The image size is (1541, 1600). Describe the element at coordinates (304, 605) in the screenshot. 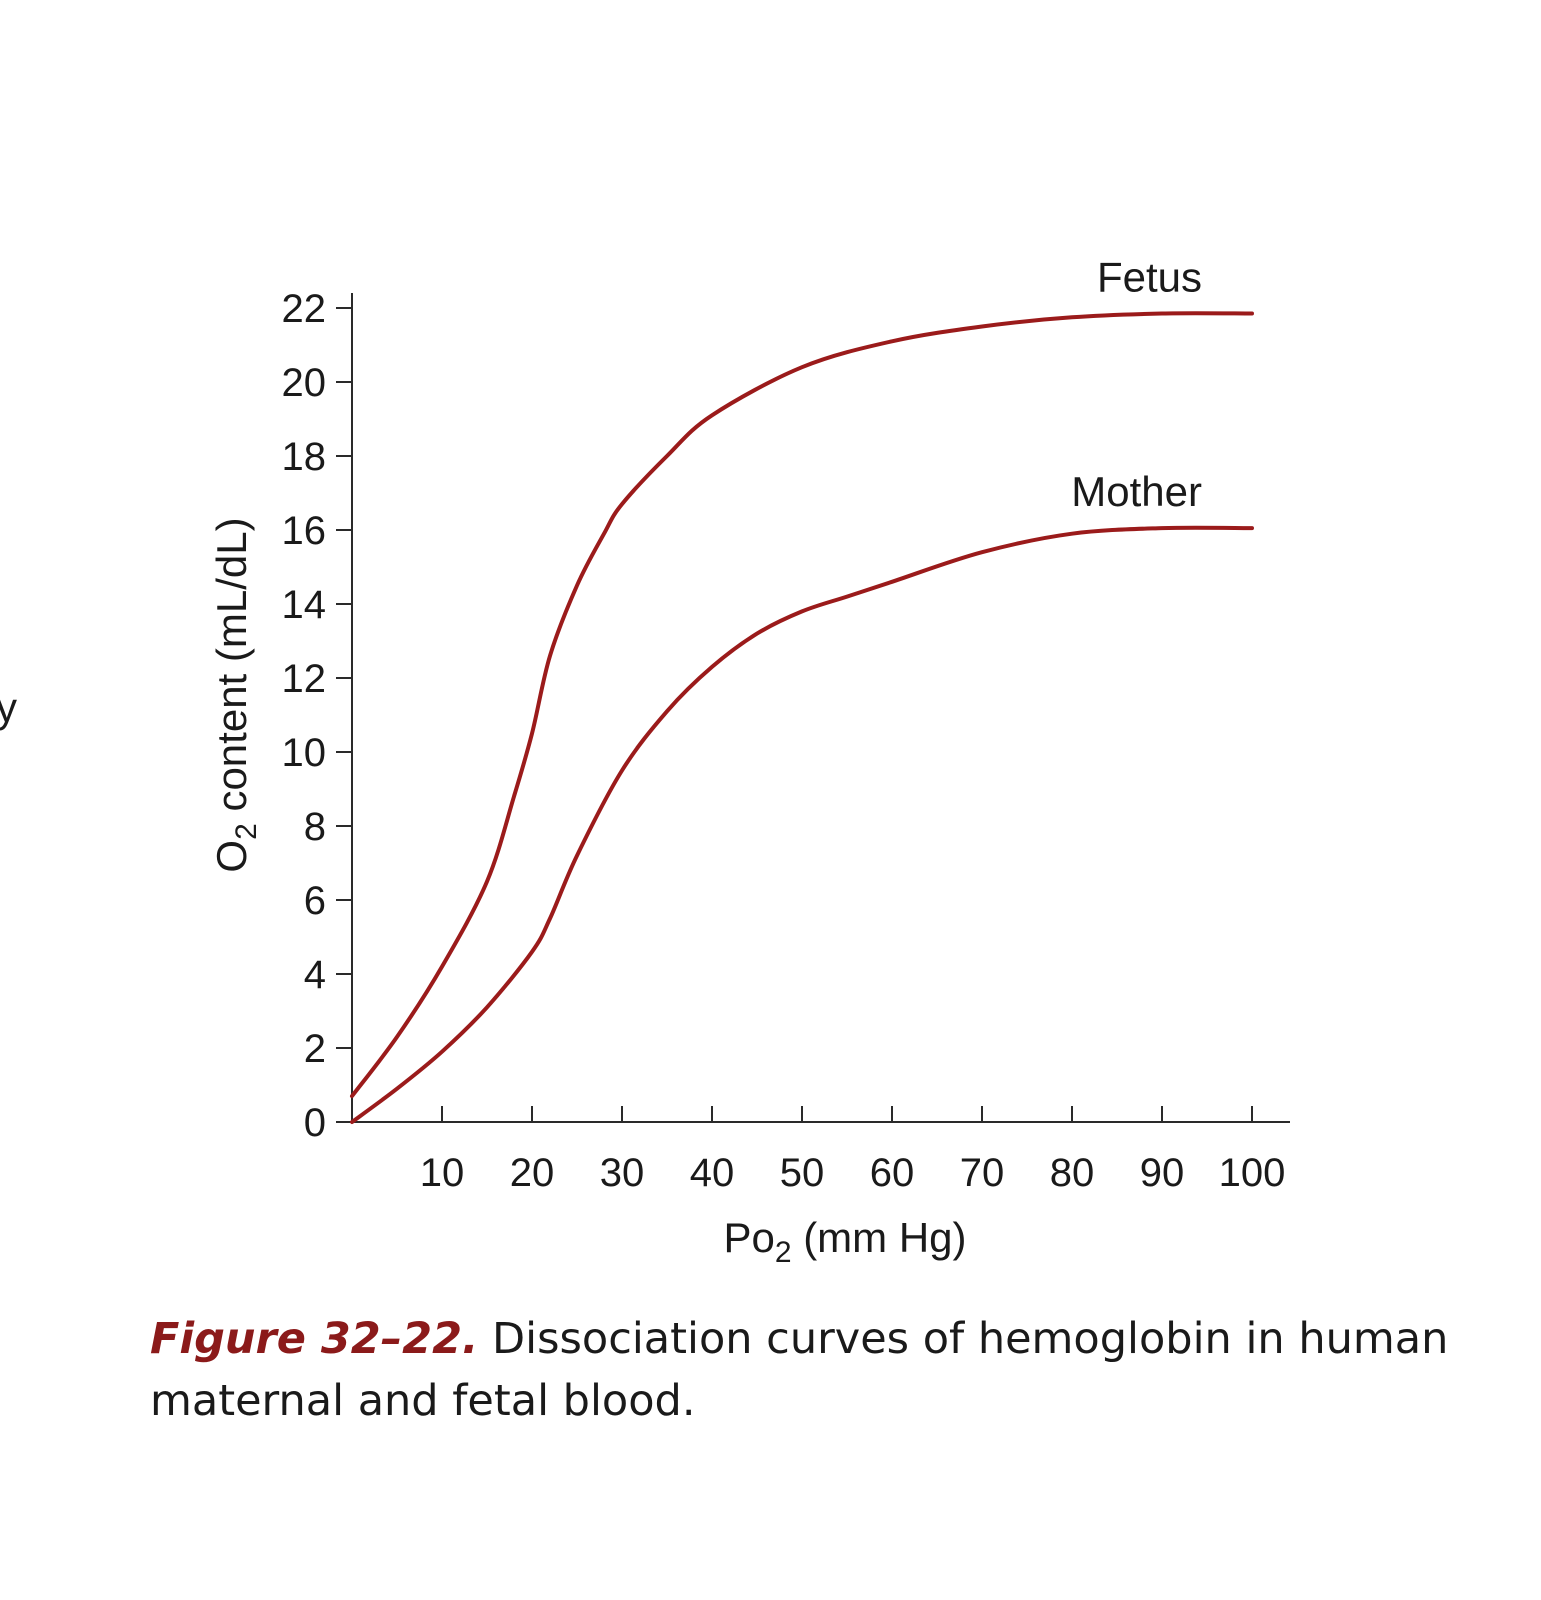

I see `y-tick-label: 14` at that location.